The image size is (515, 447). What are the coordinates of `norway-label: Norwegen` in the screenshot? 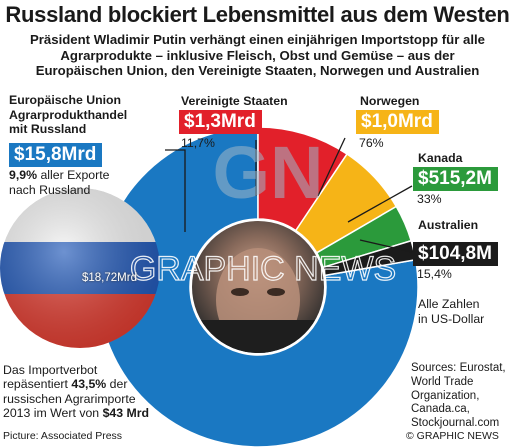 It's located at (390, 101).